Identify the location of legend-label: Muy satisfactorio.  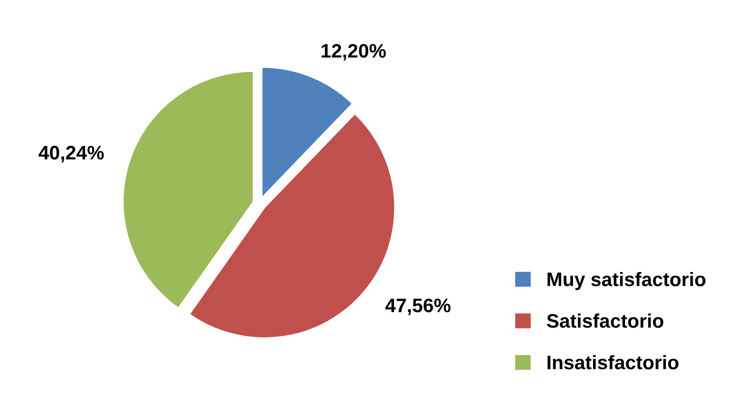
(627, 281).